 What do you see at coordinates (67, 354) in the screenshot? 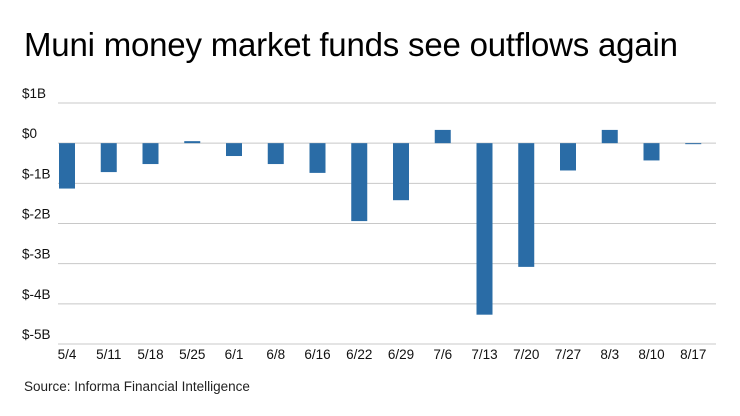
I see `x-tick-label: 5/4` at bounding box center [67, 354].